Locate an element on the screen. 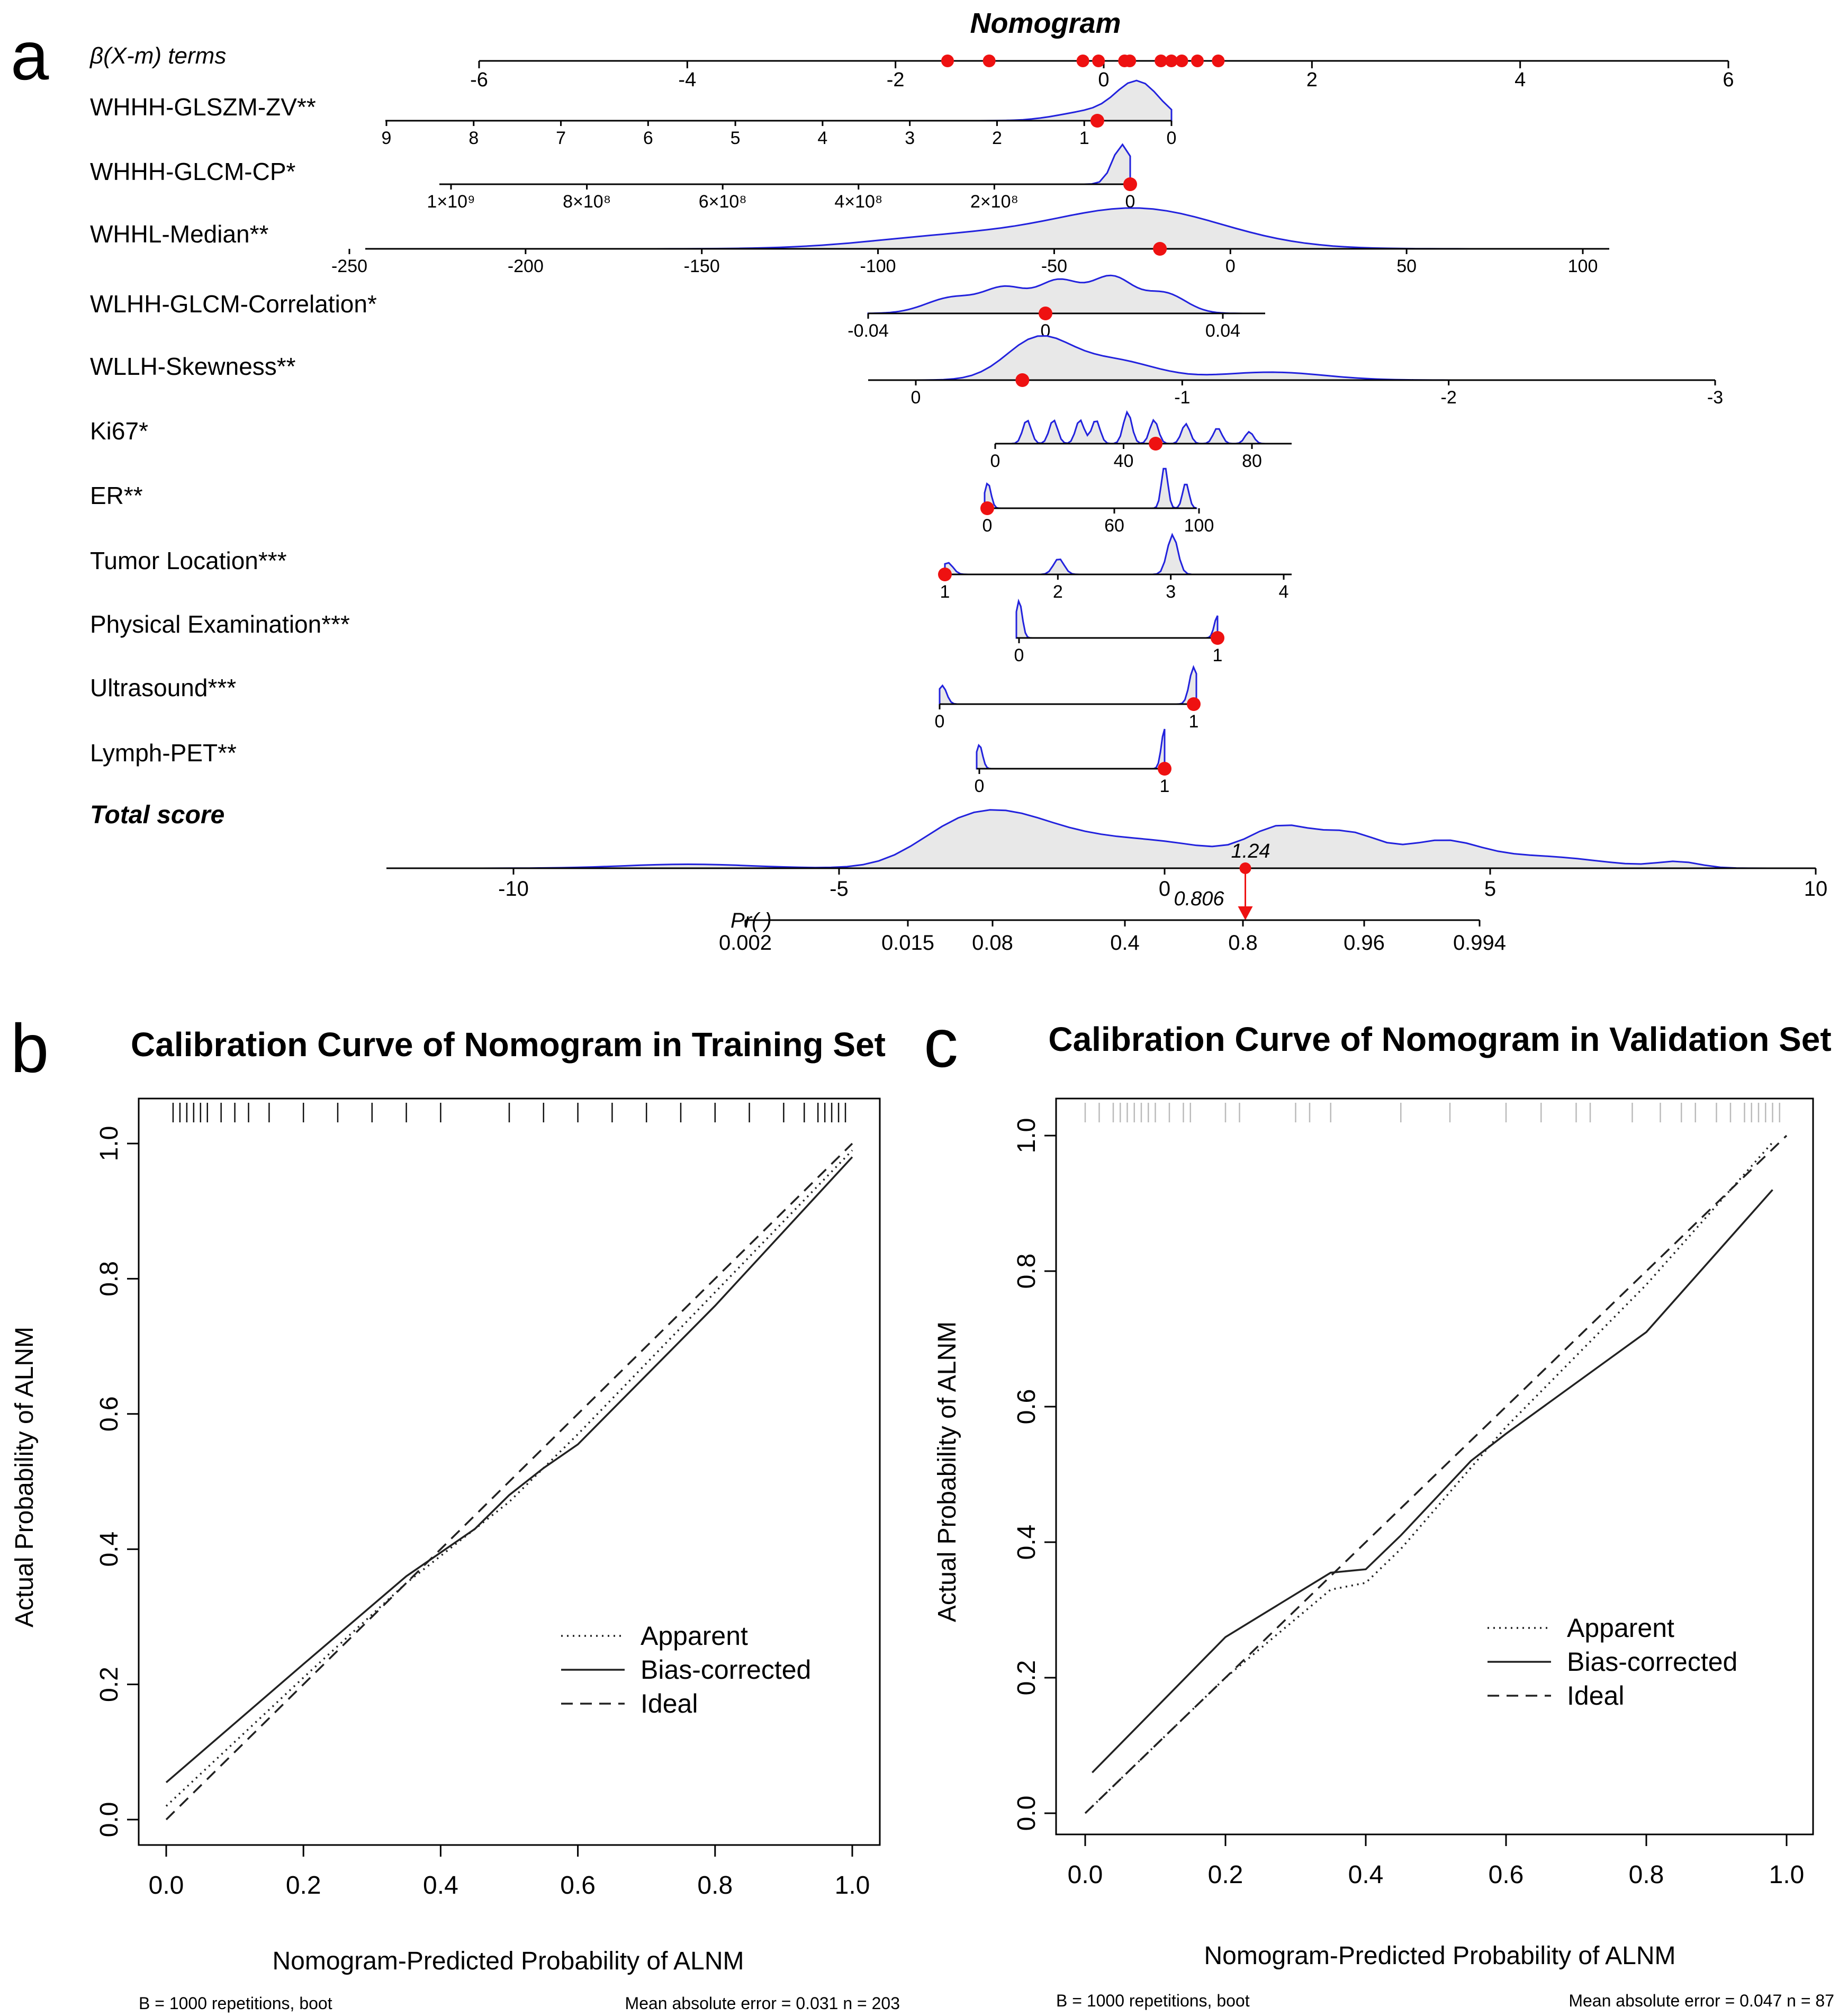 This screenshot has width=1848, height=2016. probability-tick-label: 0.015 is located at coordinates (907, 943).